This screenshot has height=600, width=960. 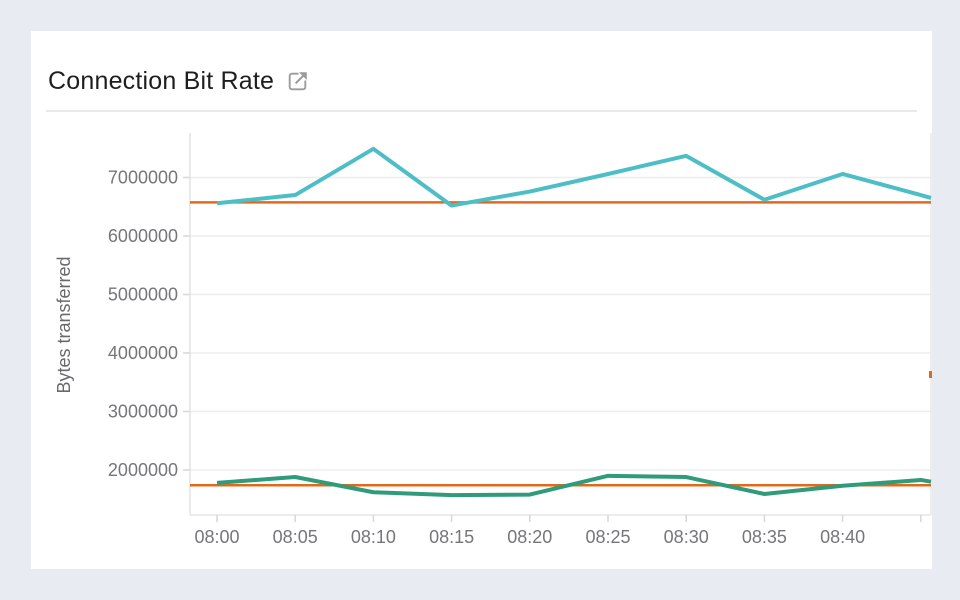 I want to click on x-tick-label: 08:25, so click(x=607, y=537).